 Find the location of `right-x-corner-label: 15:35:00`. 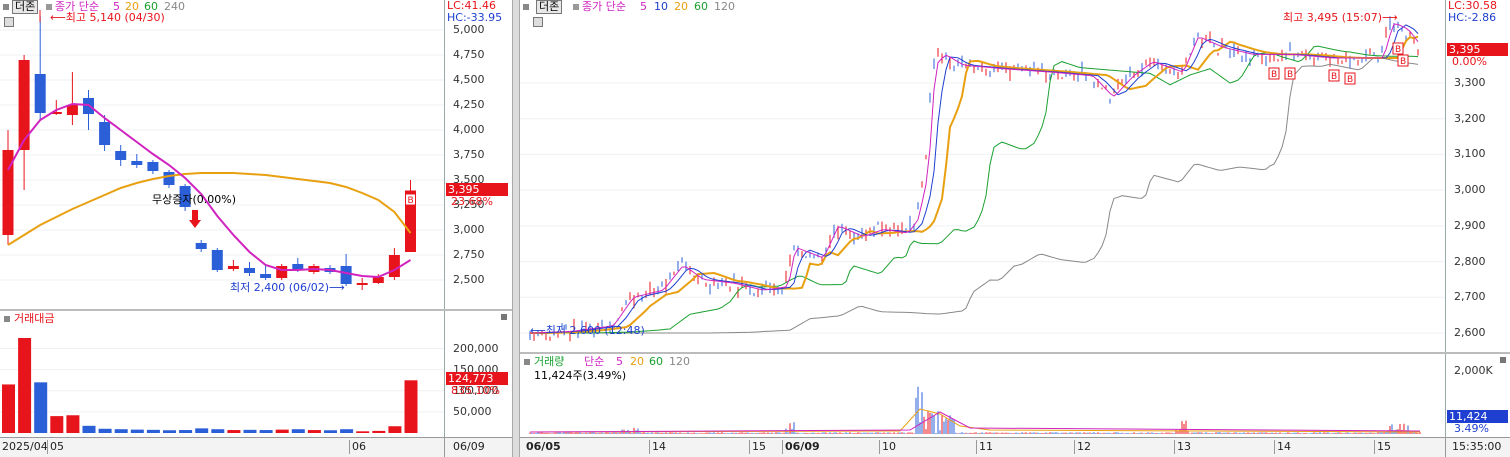

right-x-corner-label: 15:35:00 is located at coordinates (1477, 446).